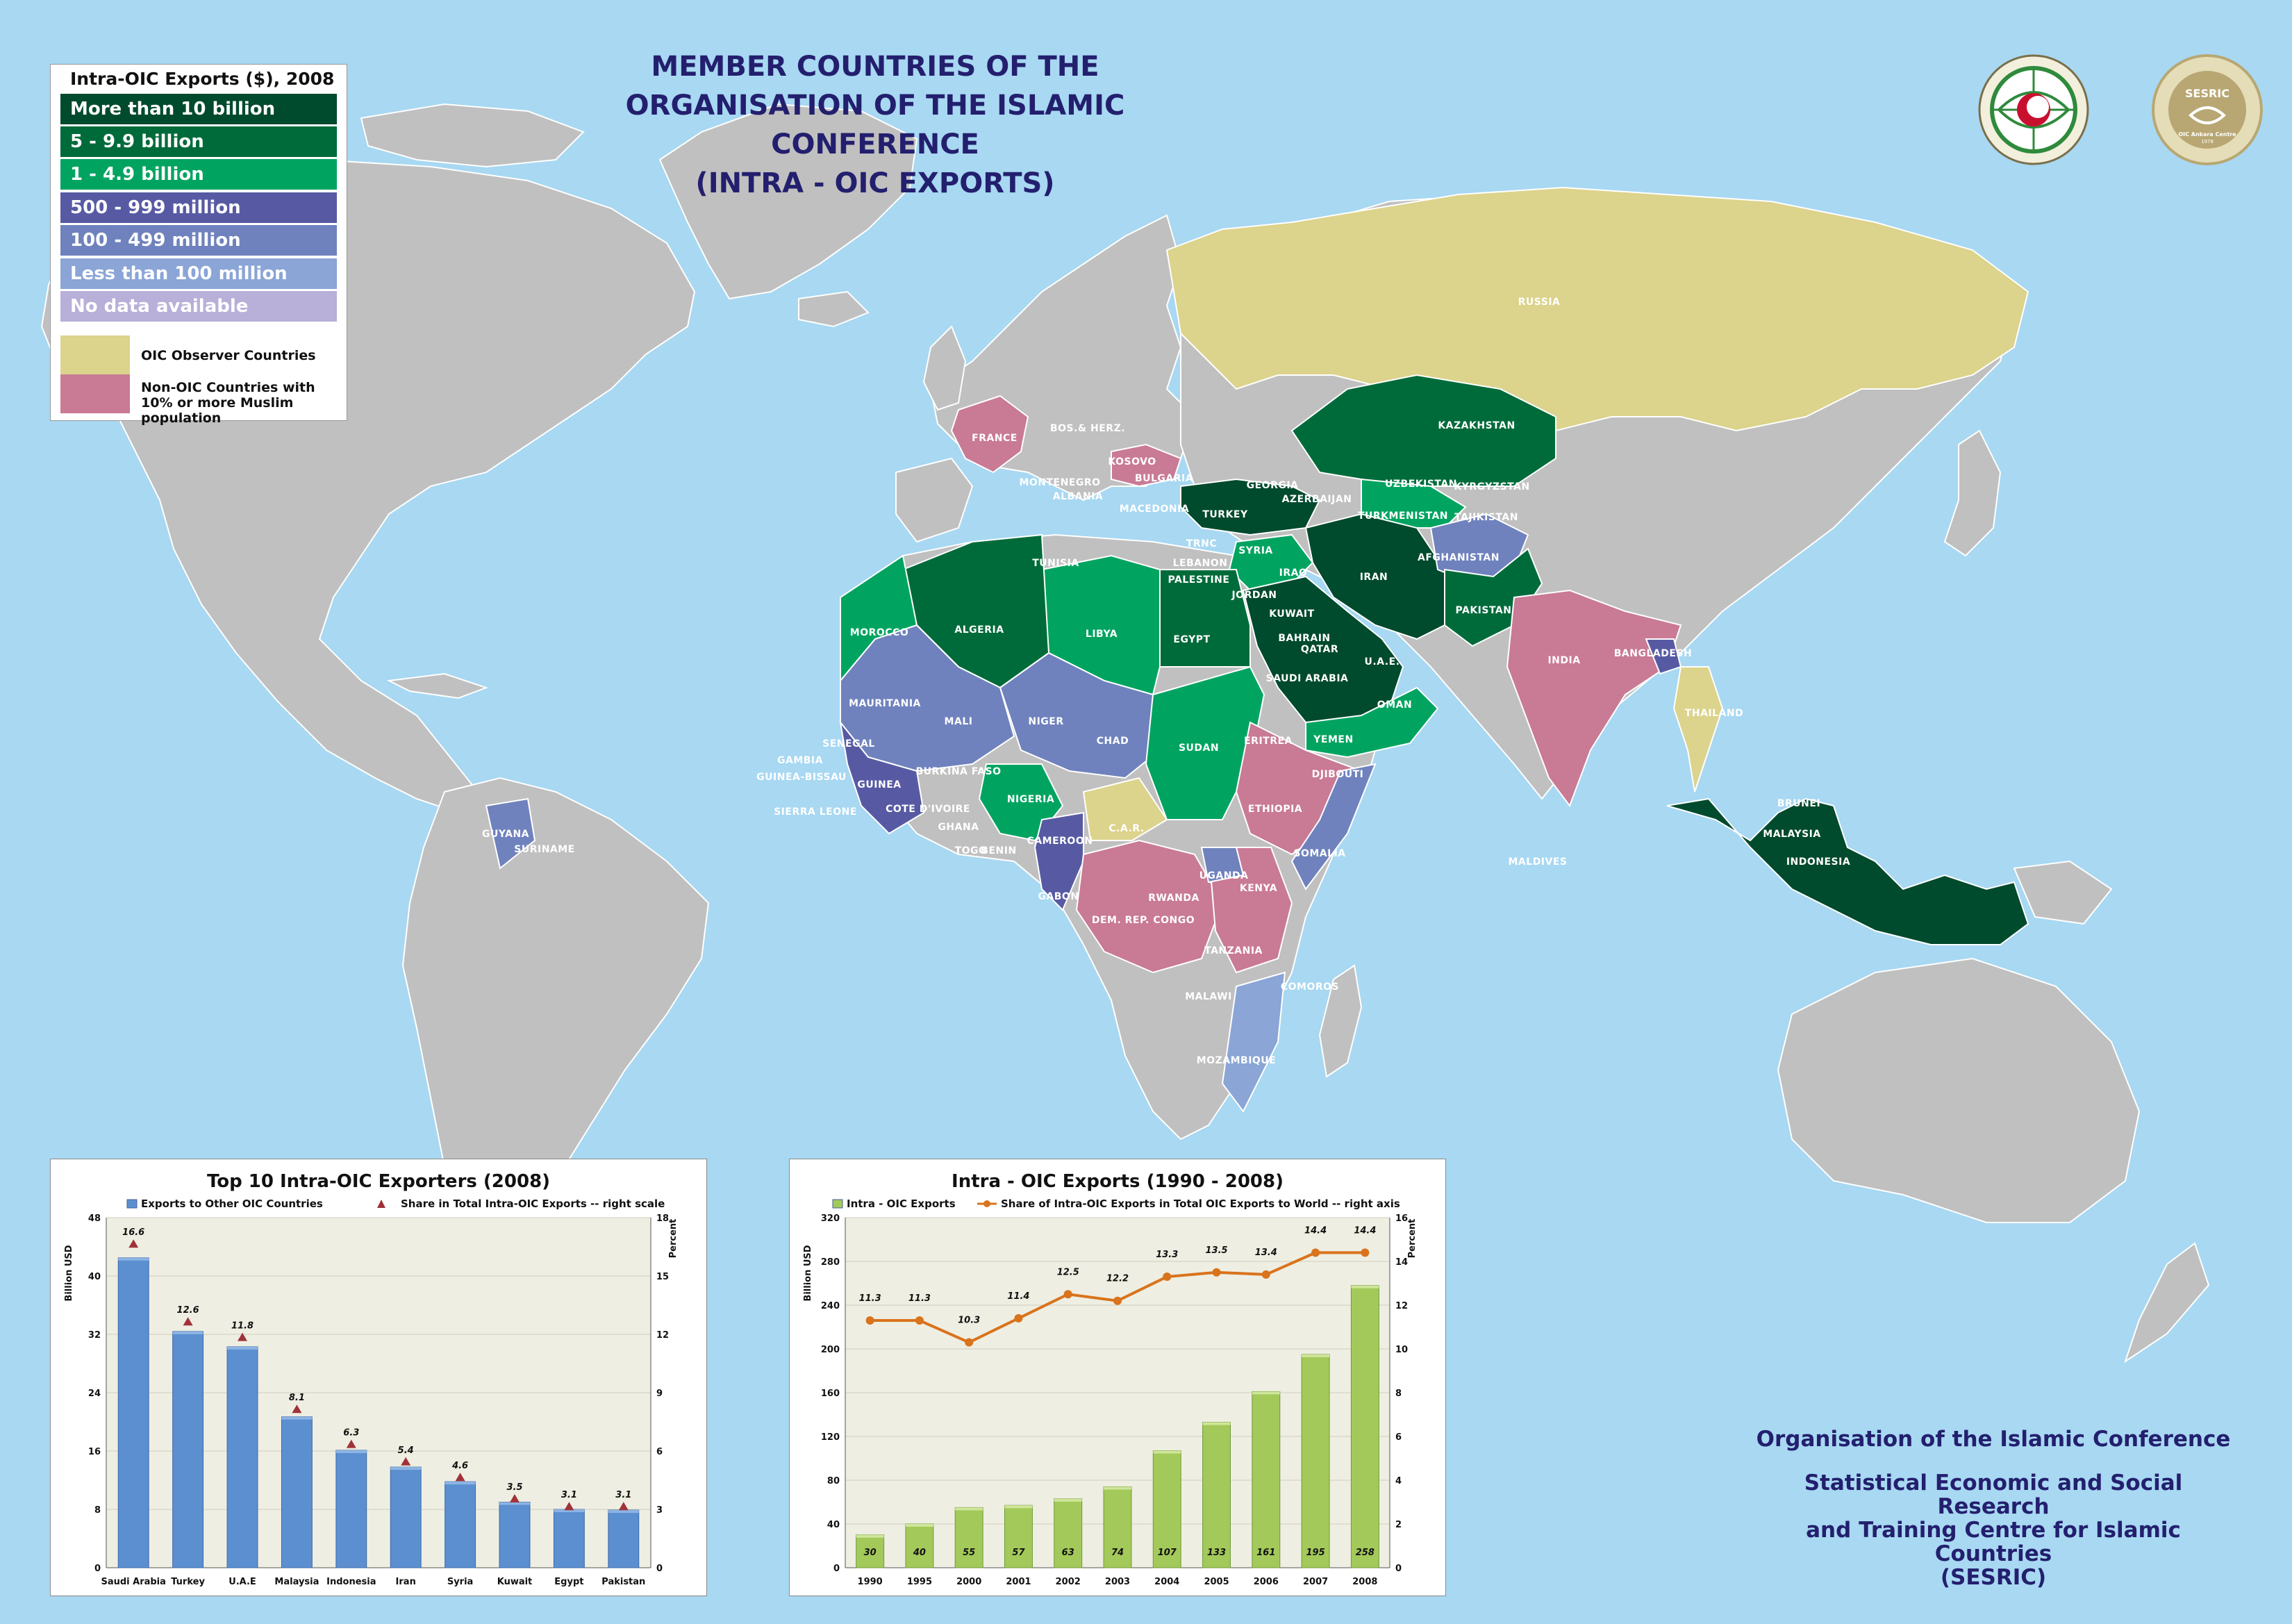 Image resolution: width=2292 pixels, height=1624 pixels. What do you see at coordinates (1993, 1577) in the screenshot?
I see `footer-line-4: (SESRIC)` at bounding box center [1993, 1577].